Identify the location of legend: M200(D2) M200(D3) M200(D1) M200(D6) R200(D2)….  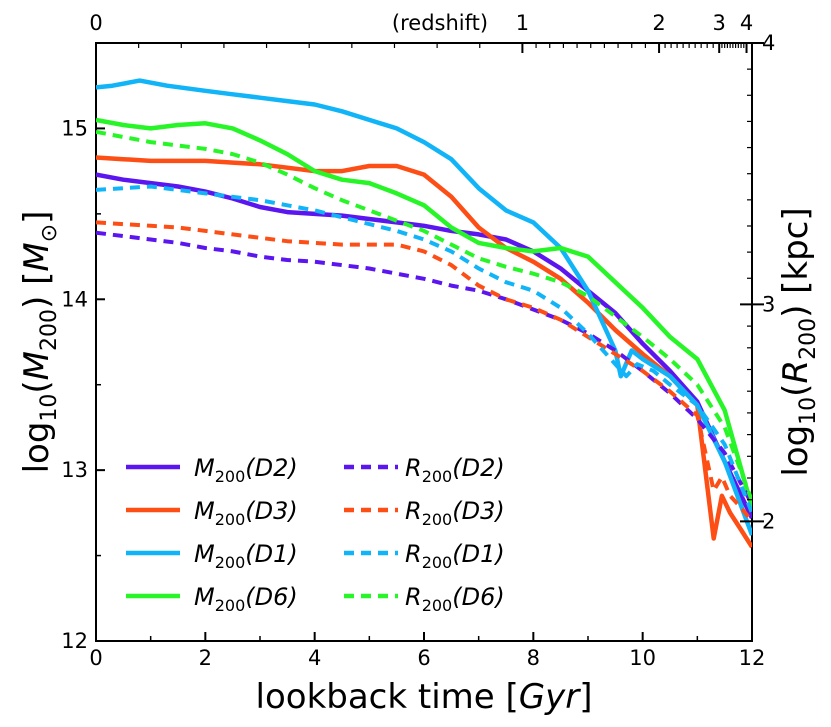
(315, 534).